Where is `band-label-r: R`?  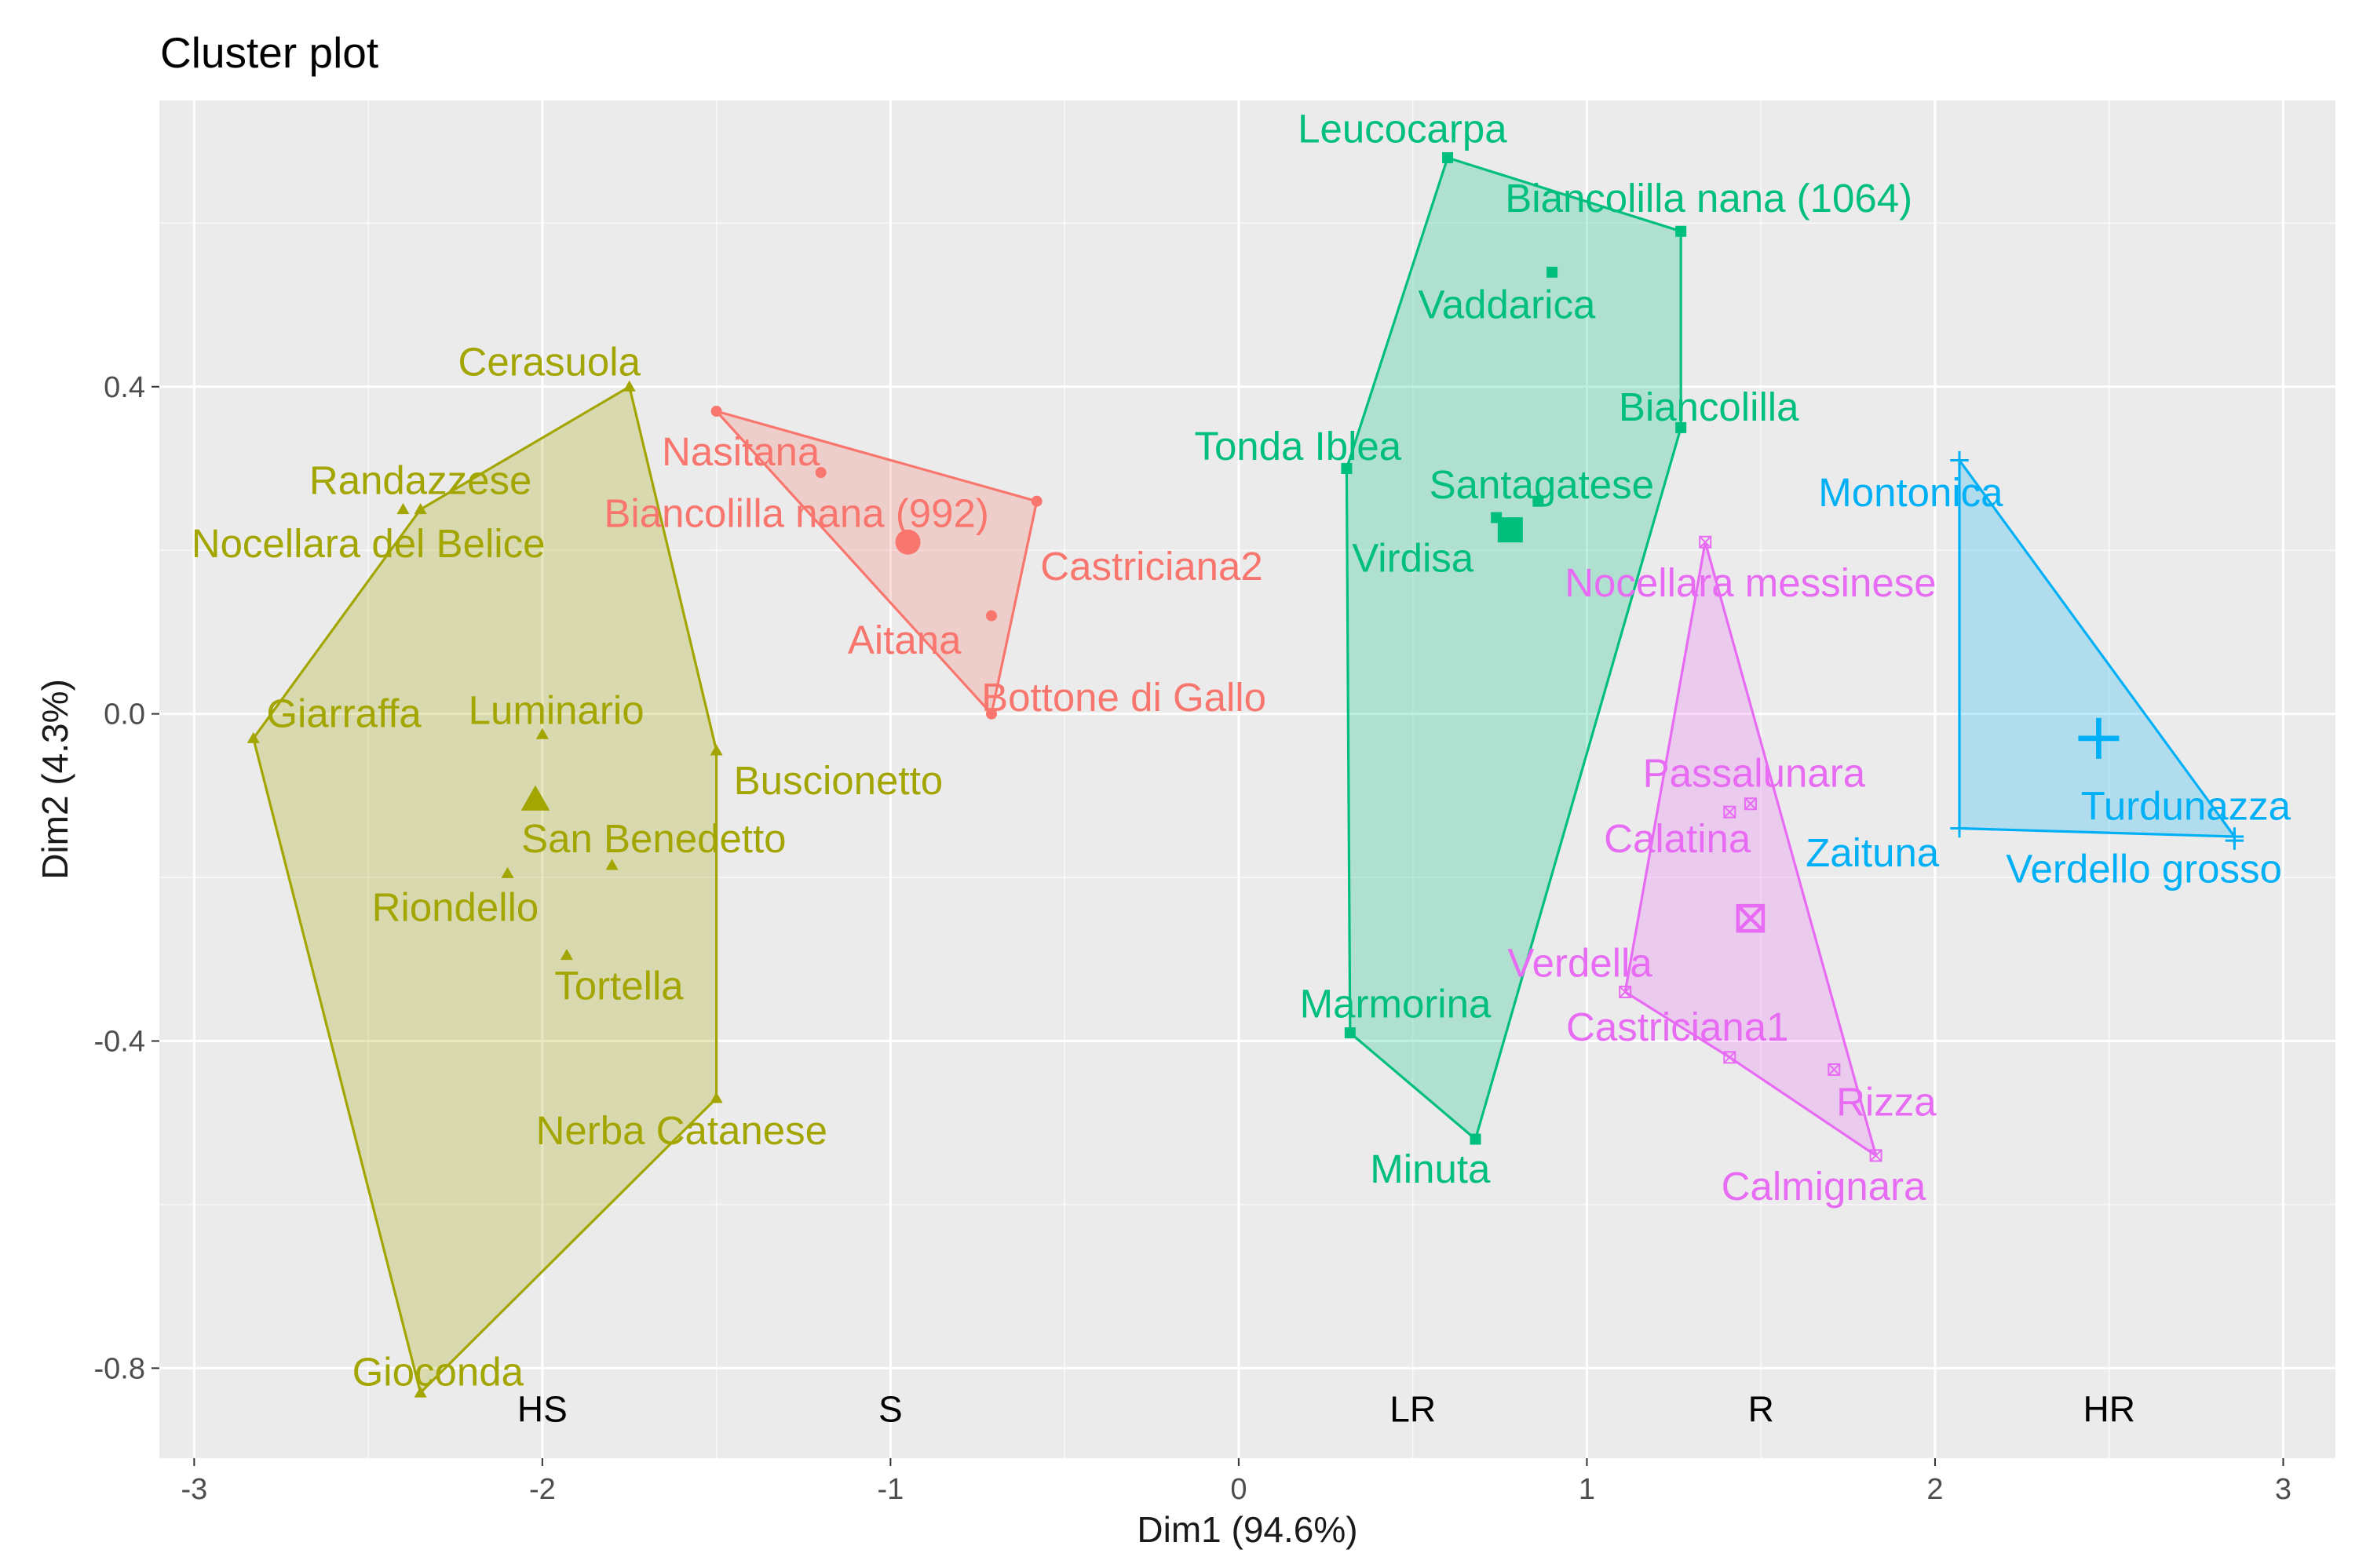 band-label-r: R is located at coordinates (1761, 1408).